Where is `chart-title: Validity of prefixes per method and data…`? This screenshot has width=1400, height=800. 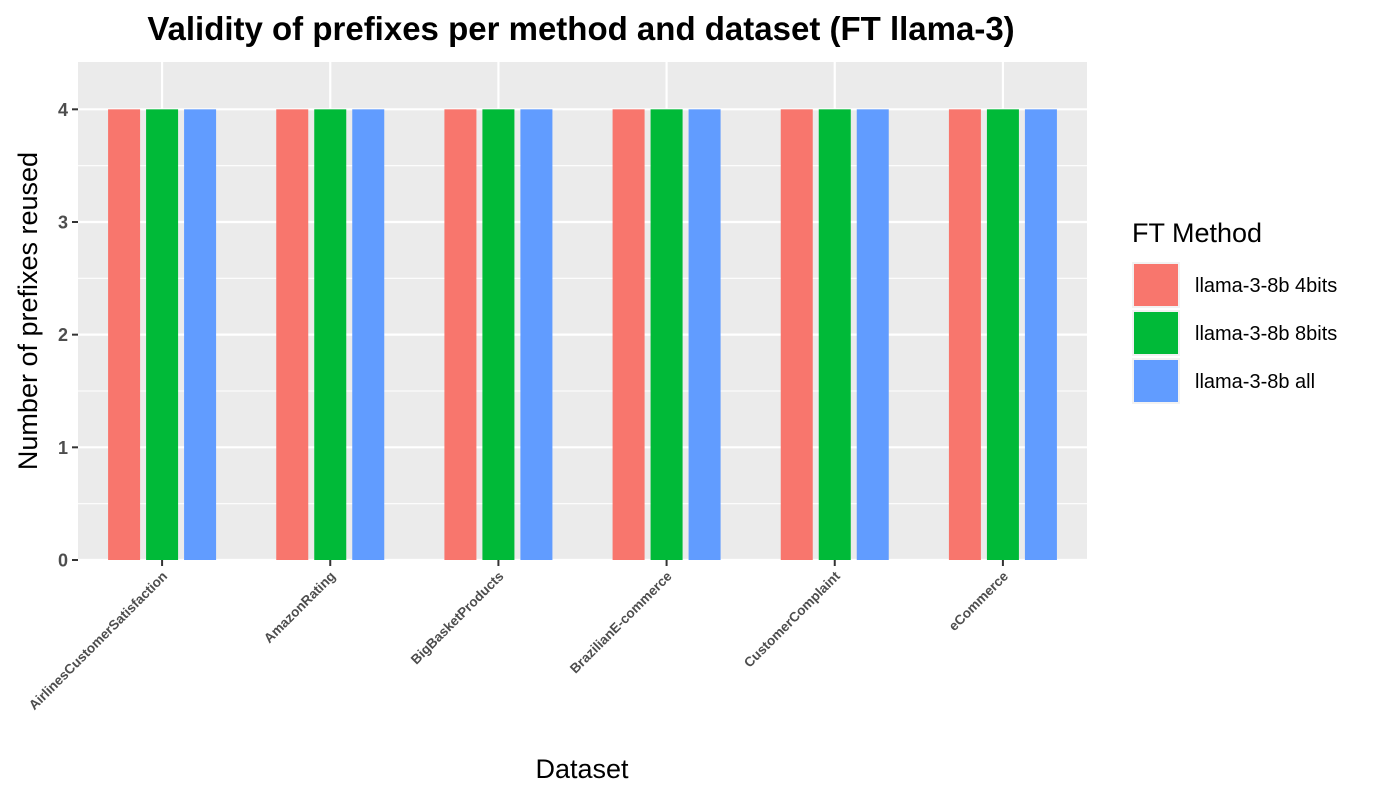
chart-title: Validity of prefixes per method and data… is located at coordinates (580, 28).